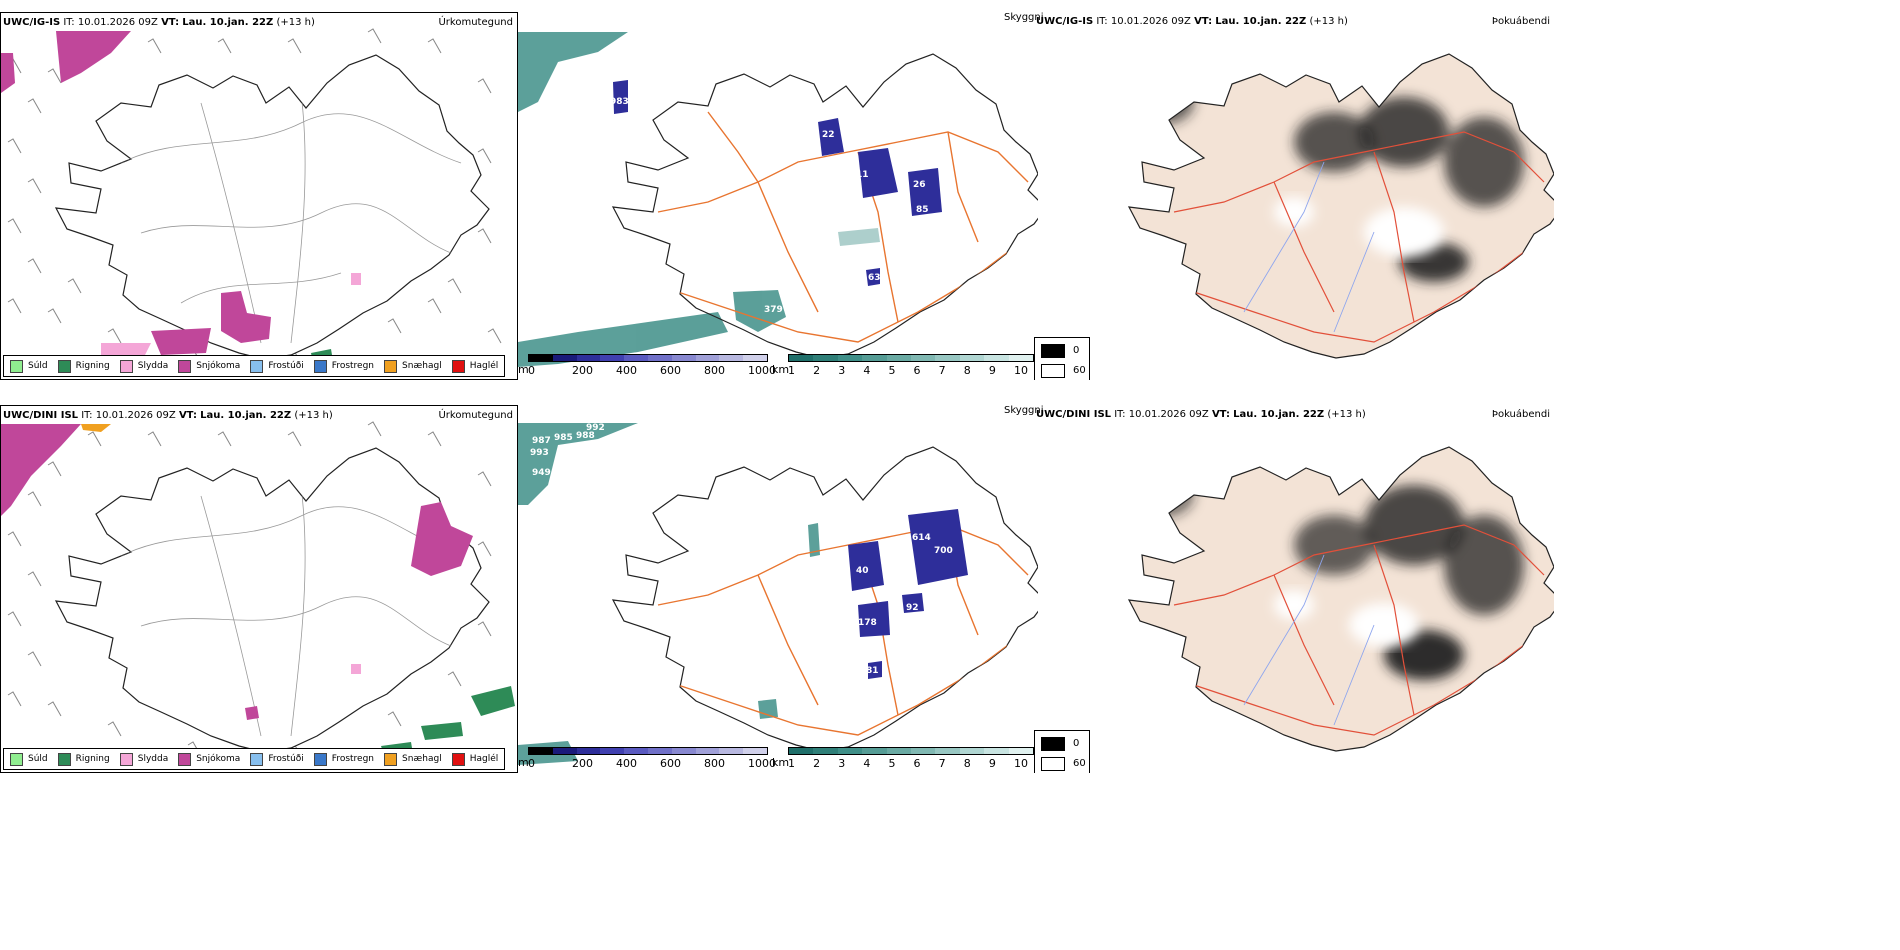 This screenshot has height=950, width=1900. Describe the element at coordinates (912, 608) in the screenshot. I see `svg-text: 92` at that location.